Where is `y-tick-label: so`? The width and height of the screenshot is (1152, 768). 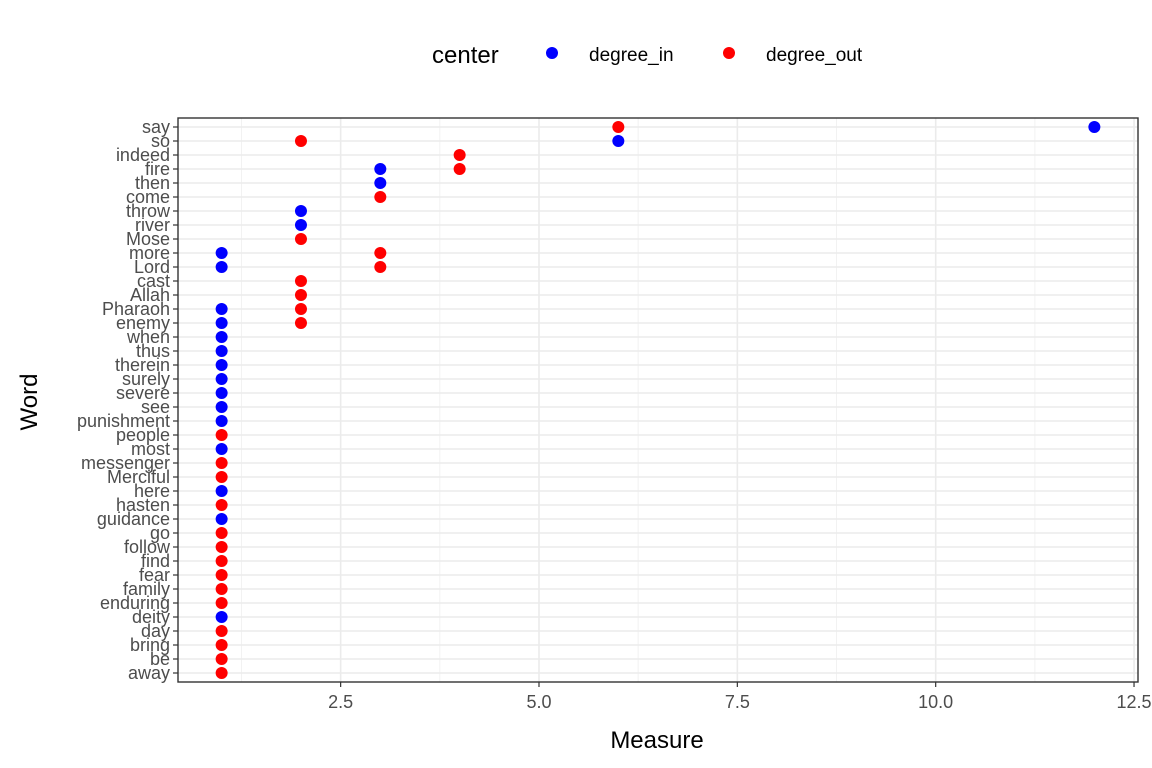 y-tick-label: so is located at coordinates (160, 141).